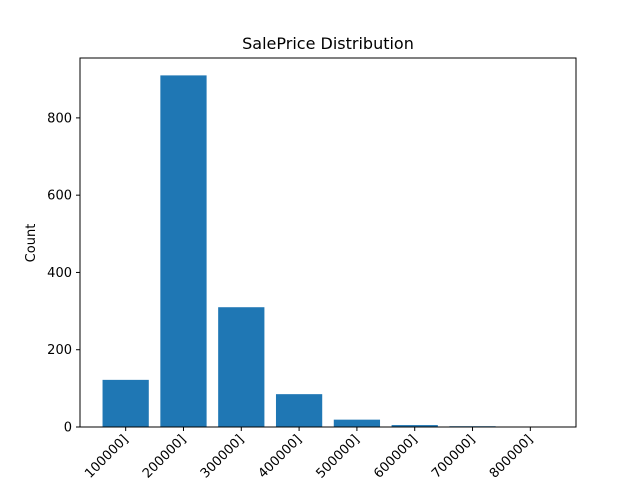  I want to click on chart-title: SalePrice Distribution, so click(328, 43).